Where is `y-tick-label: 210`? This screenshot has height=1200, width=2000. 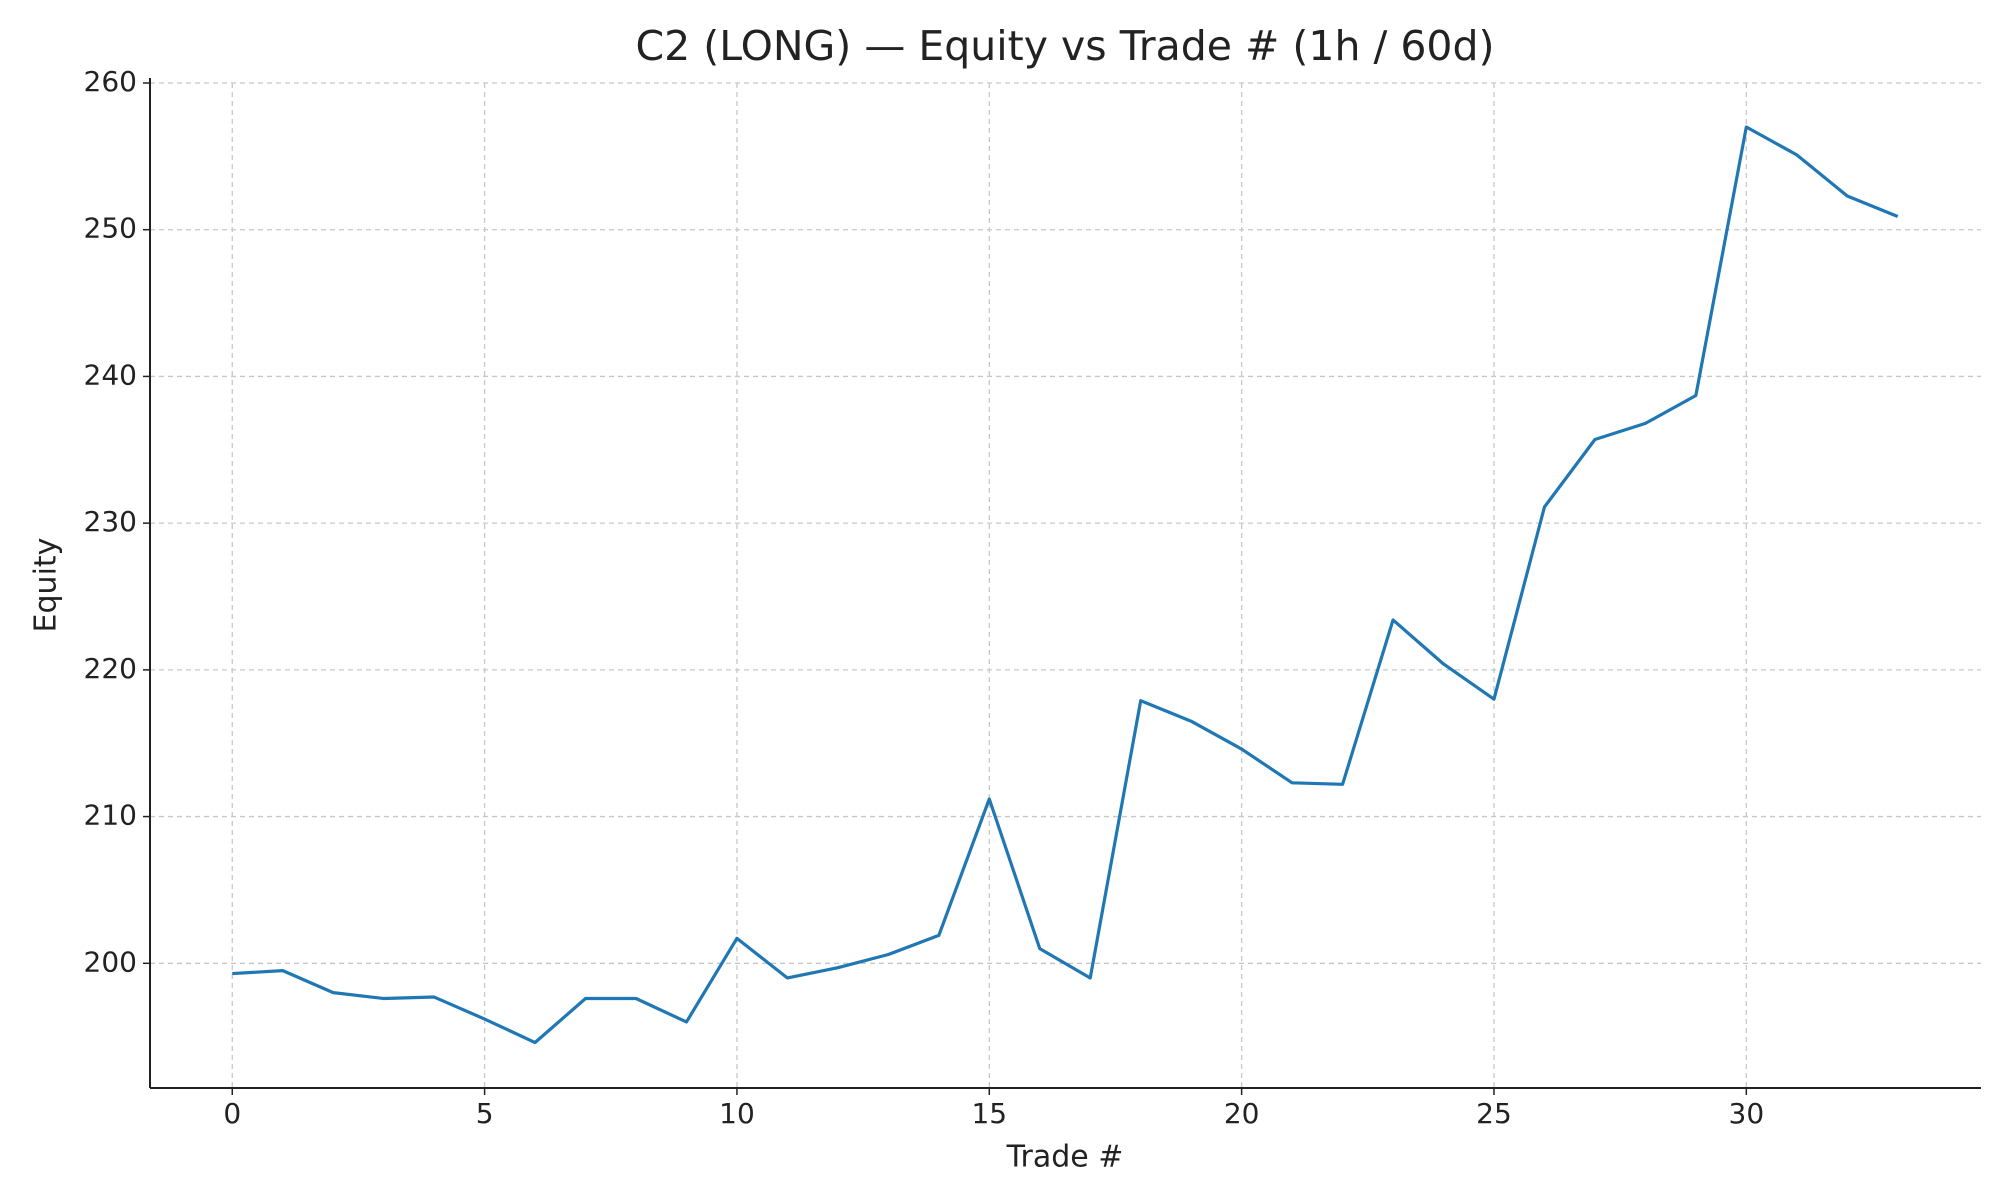 y-tick-label: 210 is located at coordinates (110, 815).